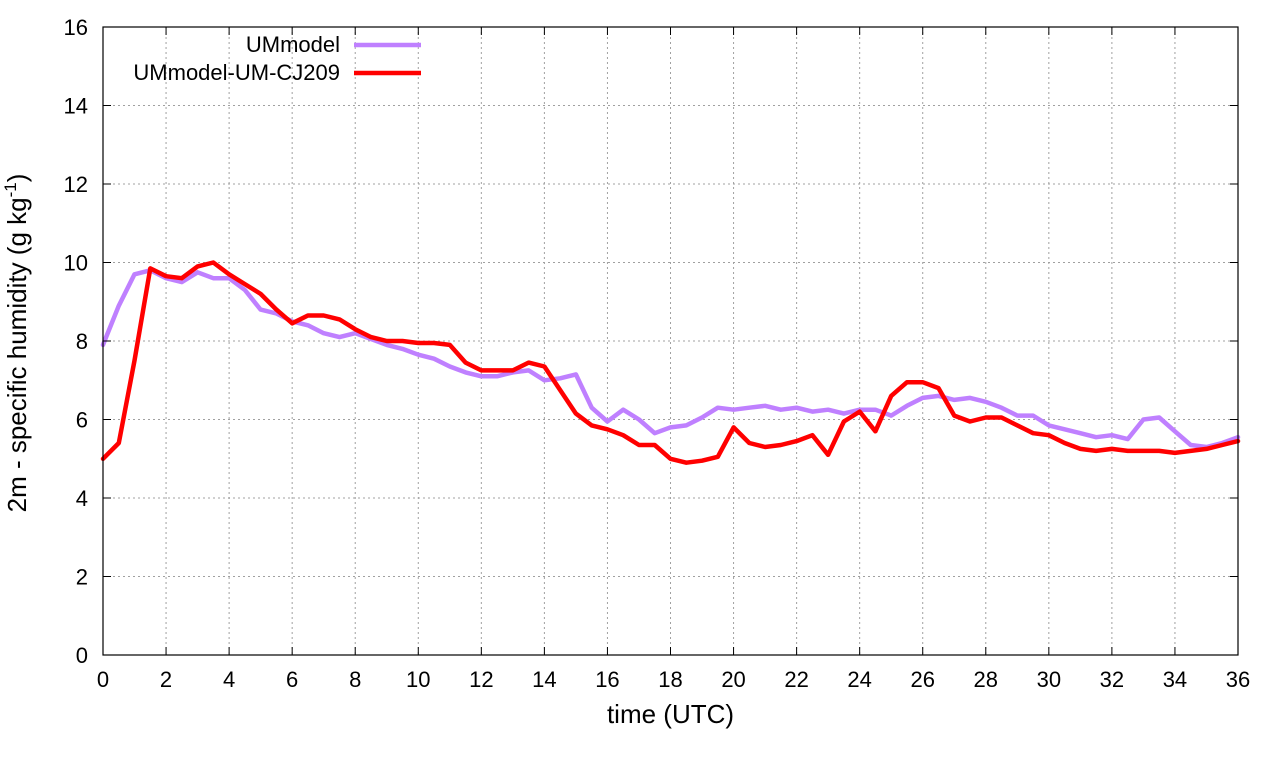 The height and width of the screenshot is (760, 1280). What do you see at coordinates (922, 679) in the screenshot?
I see `x-tick-label: 26` at bounding box center [922, 679].